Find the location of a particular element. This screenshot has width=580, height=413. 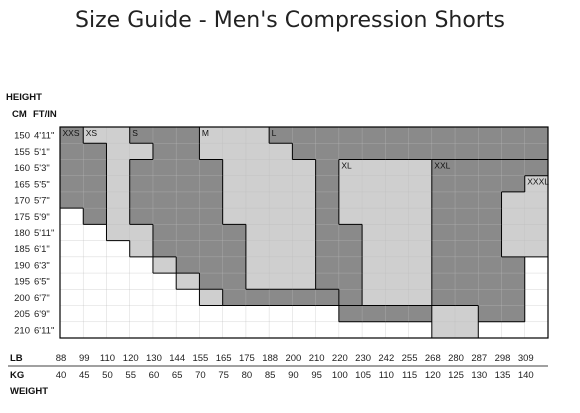

size-label: L is located at coordinates (274, 133).